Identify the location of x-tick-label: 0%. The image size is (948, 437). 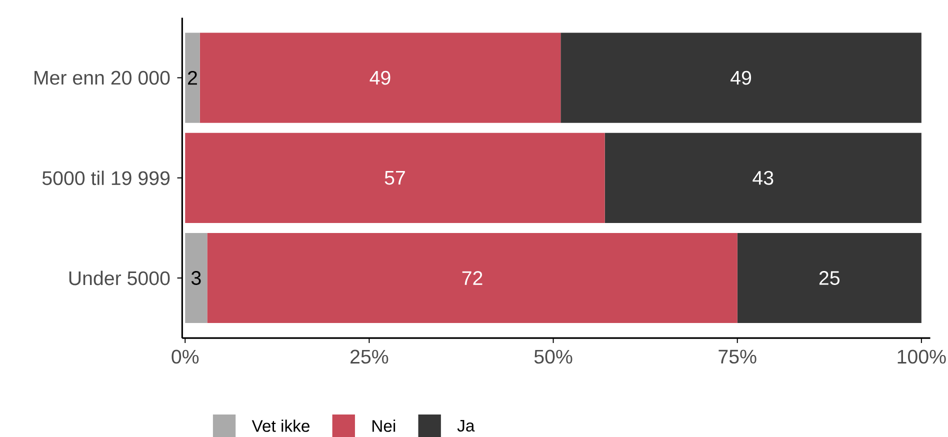
(185, 357).